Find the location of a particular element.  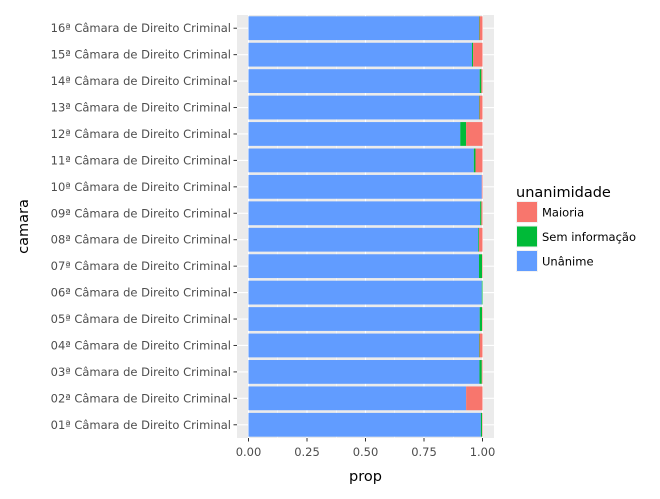

x-tick-label: 0.75 is located at coordinates (424, 452).